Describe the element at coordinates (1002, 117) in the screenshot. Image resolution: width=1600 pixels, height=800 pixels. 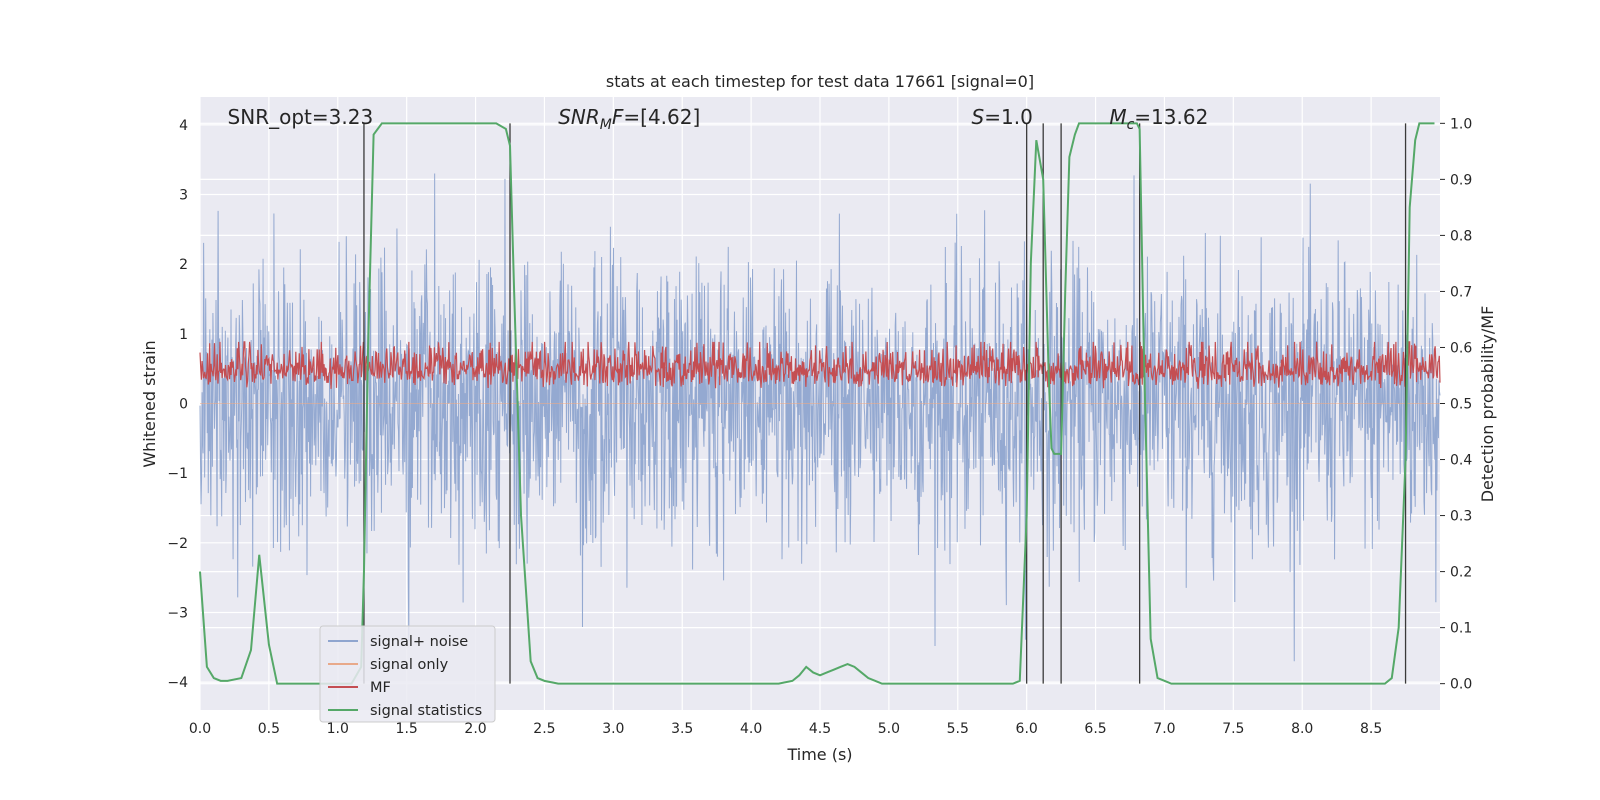
I see `stat-annotation: S=1.0` at that location.